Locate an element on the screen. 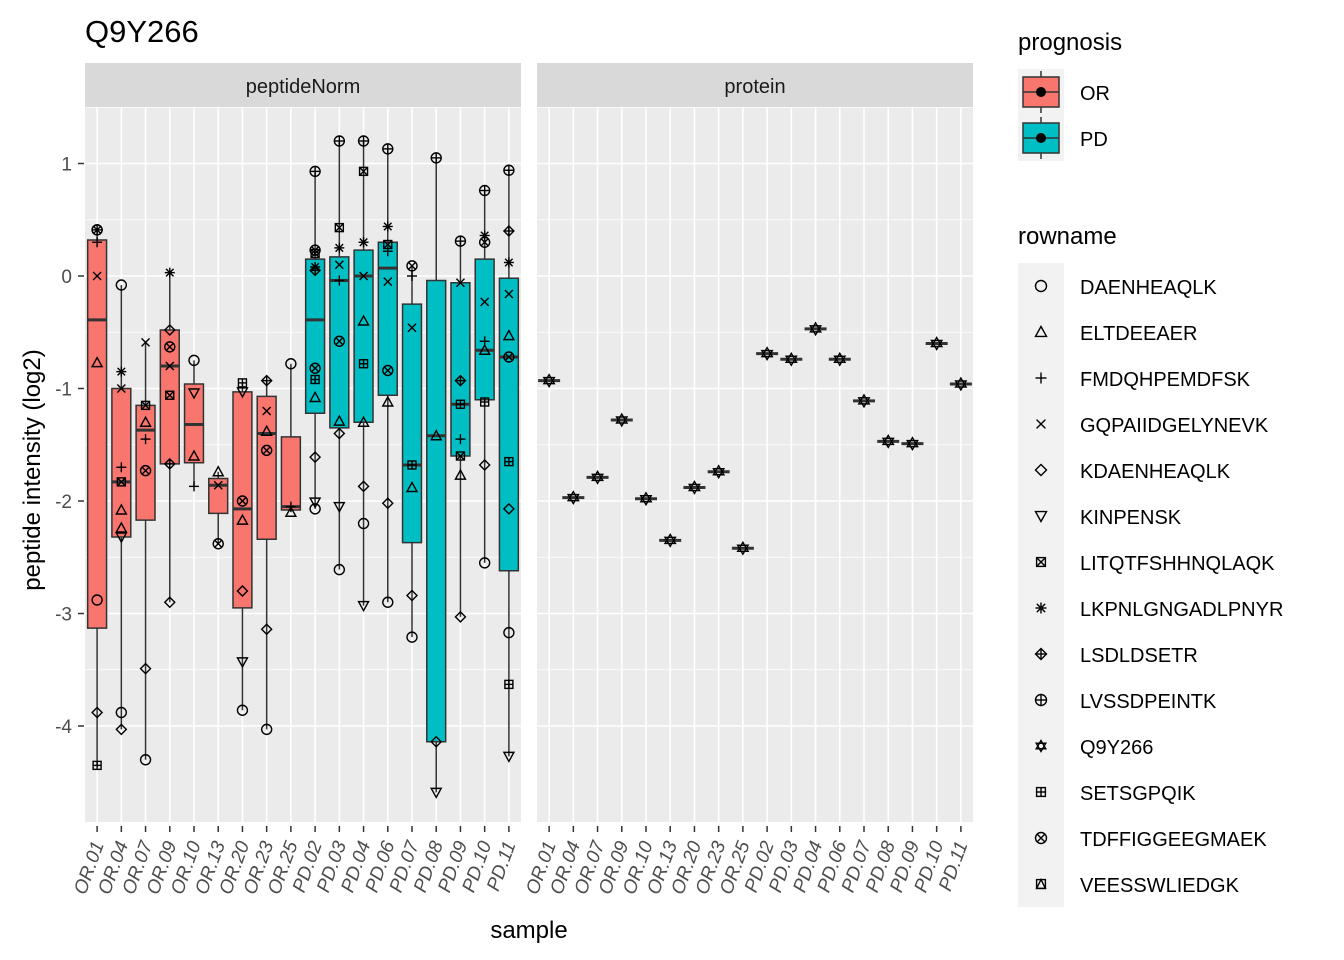 The width and height of the screenshot is (1344, 960). legend-item-KINPENSK: KINPENSK is located at coordinates (1108, 518).